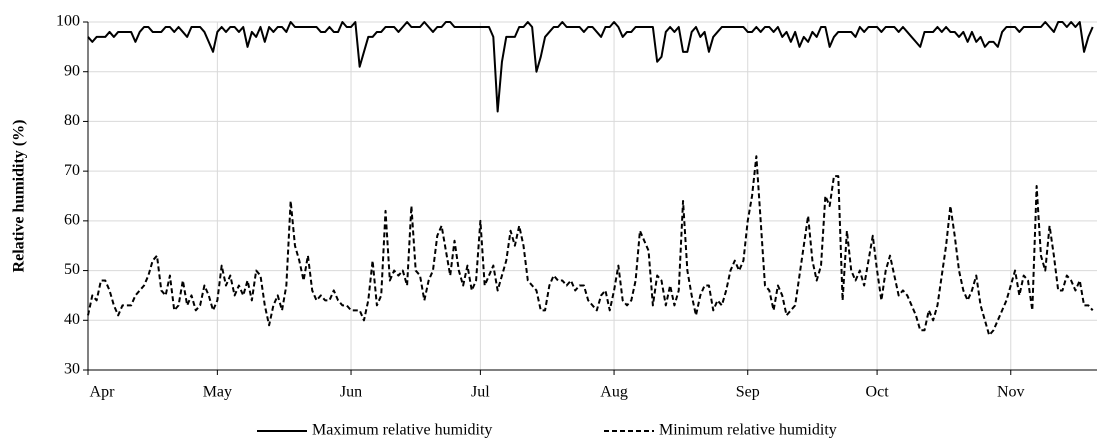 The width and height of the screenshot is (1099, 445). What do you see at coordinates (72, 220) in the screenshot?
I see `y-tick-label: 60` at bounding box center [72, 220].